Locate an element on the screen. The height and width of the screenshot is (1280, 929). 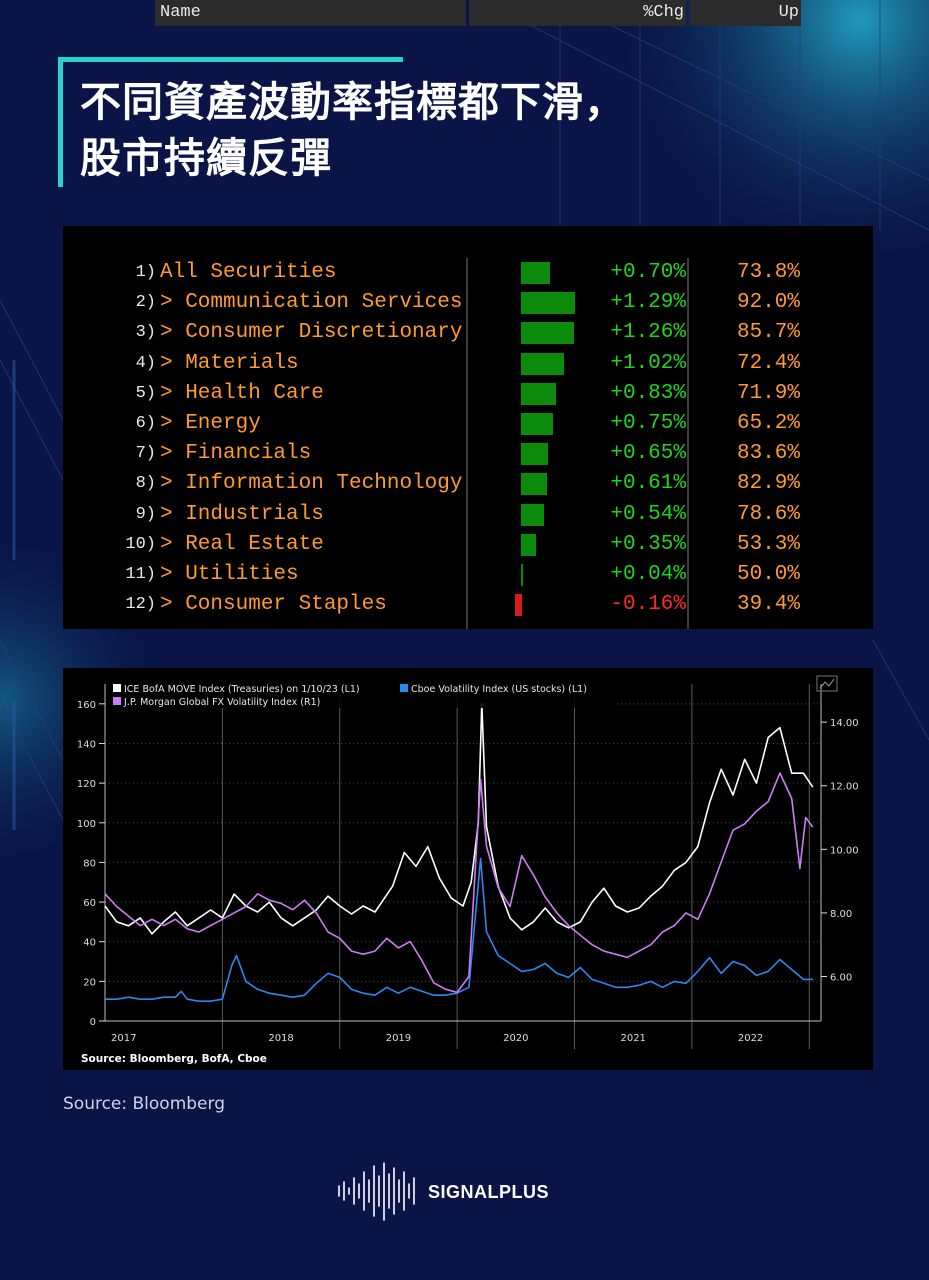
up-percent: 82.9% is located at coordinates (768, 484).